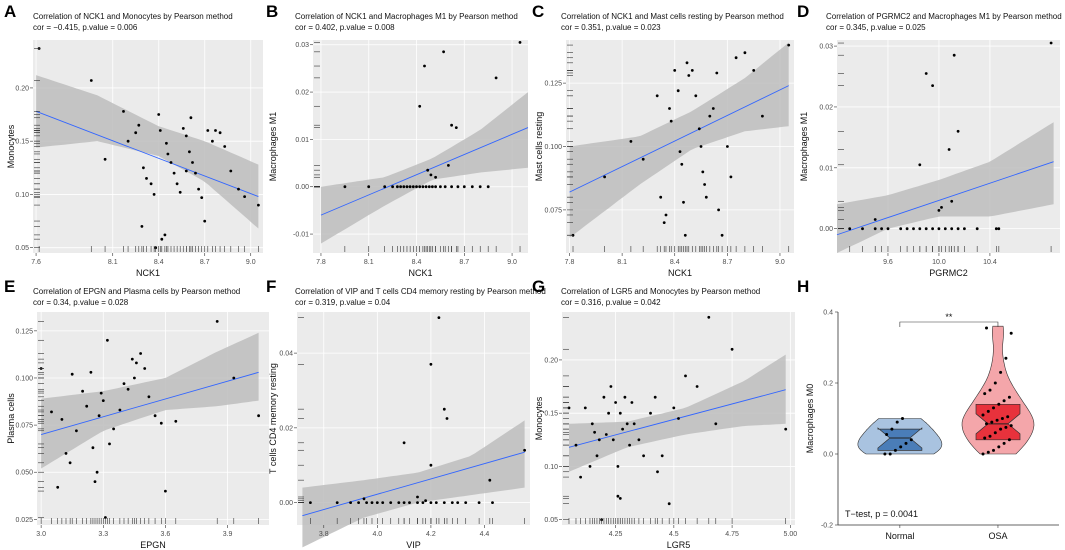 Image resolution: width=1065 pixels, height=550 pixels. What do you see at coordinates (539, 147) in the screenshot?
I see `y-axis-label: Mast cells resting` at bounding box center [539, 147].